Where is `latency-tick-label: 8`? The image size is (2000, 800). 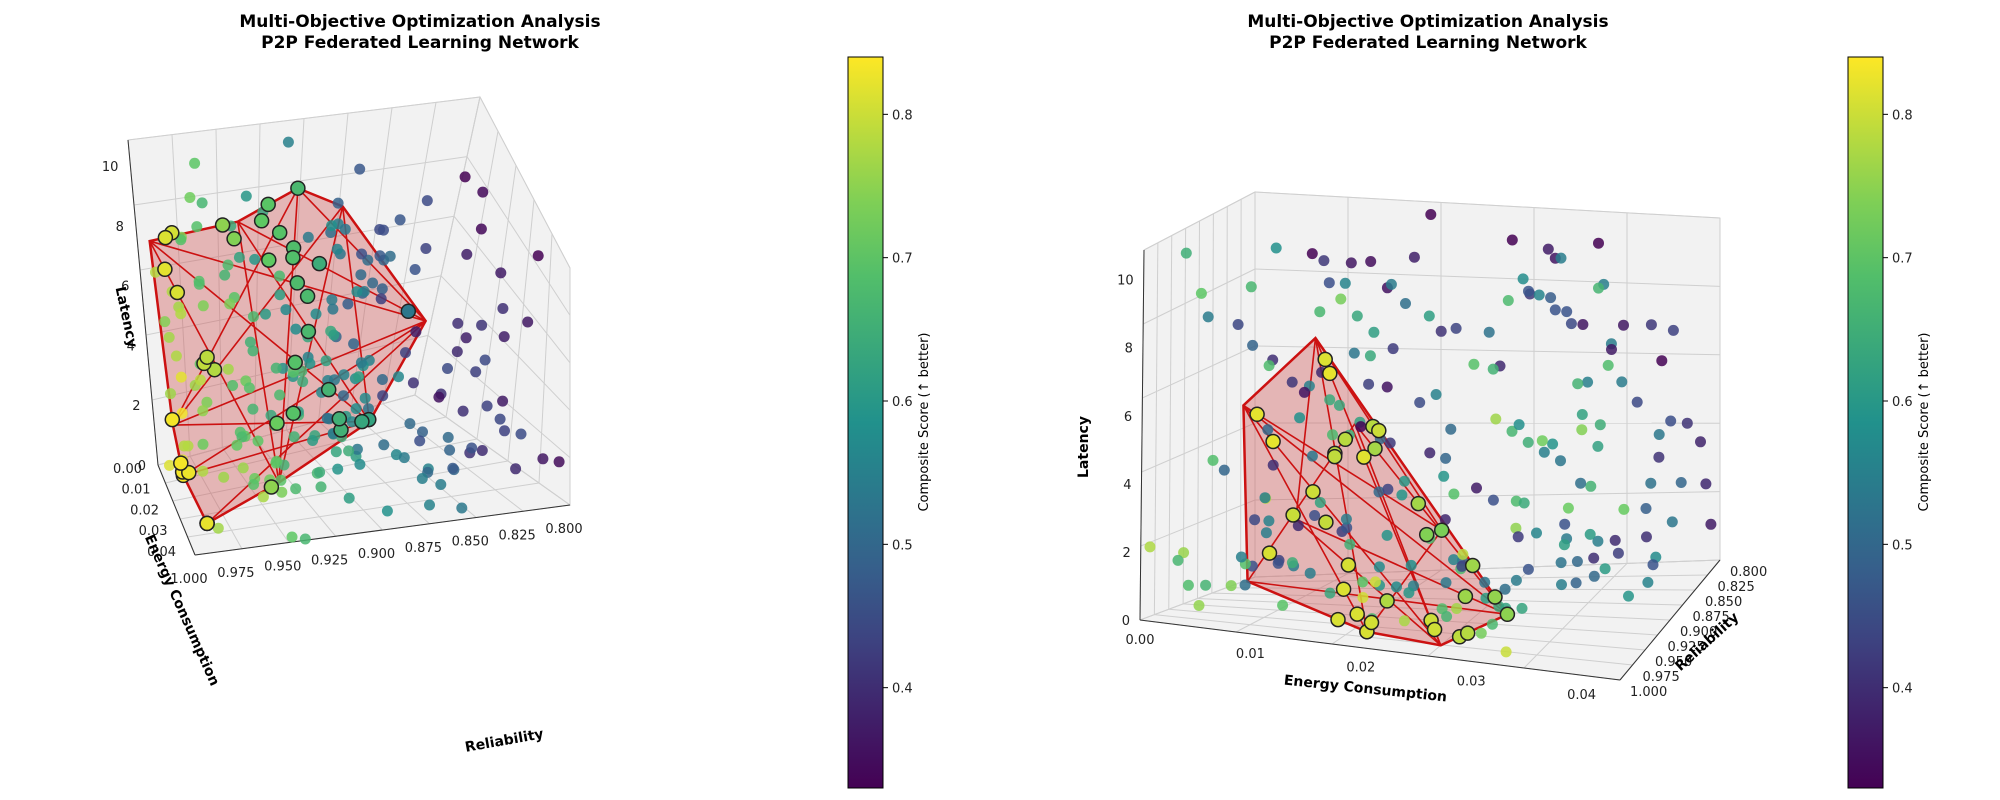
latency-tick-label: 8 is located at coordinates (1129, 349).